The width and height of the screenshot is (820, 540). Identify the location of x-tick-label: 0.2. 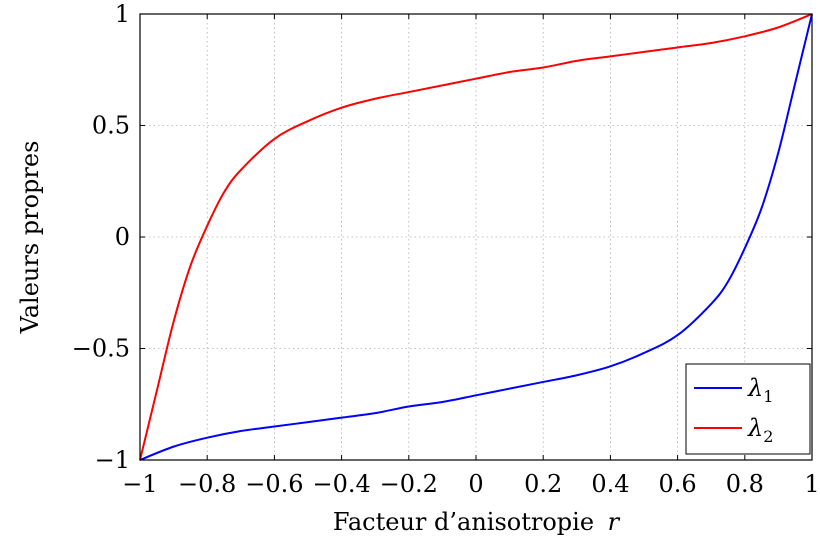
(543, 484).